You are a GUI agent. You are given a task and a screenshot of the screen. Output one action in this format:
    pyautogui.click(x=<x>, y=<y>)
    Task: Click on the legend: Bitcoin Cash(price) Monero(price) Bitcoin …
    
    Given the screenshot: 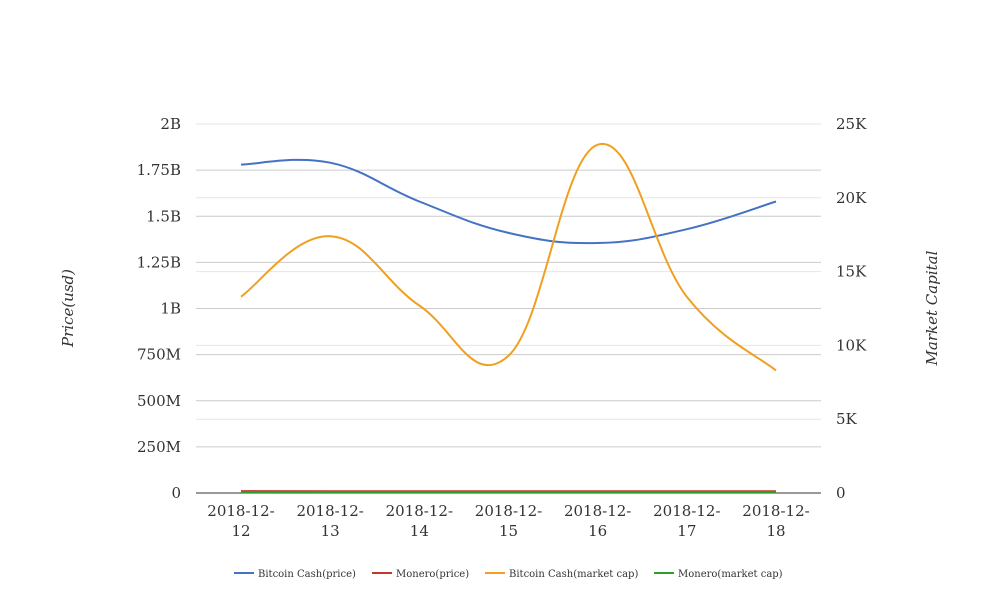 What is the action you would take?
    pyautogui.click(x=508, y=574)
    